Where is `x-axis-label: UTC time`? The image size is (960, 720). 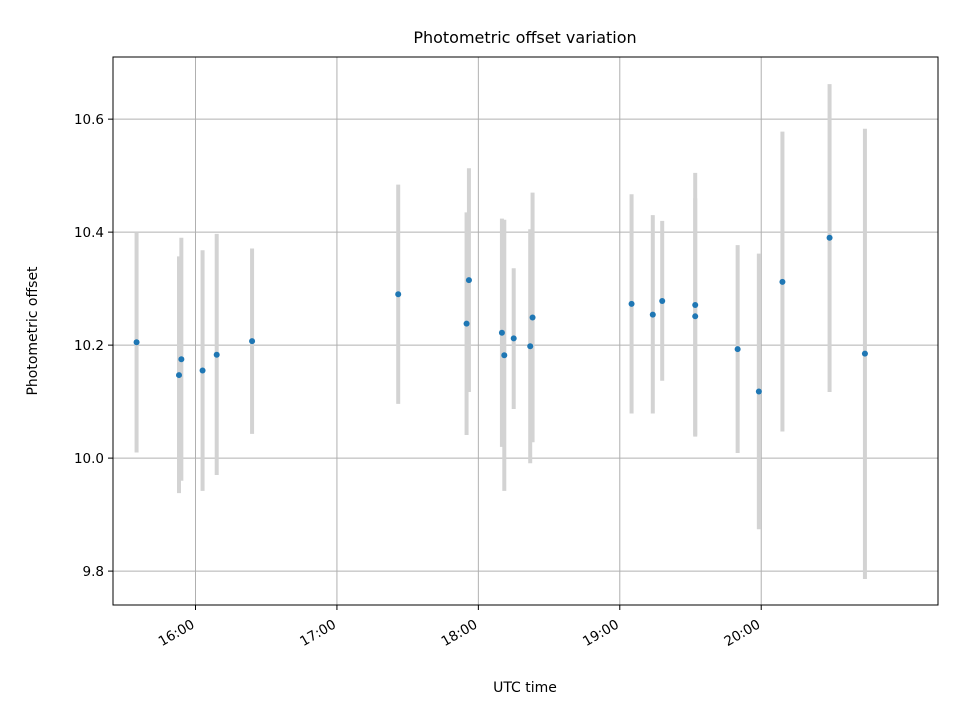
x-axis-label: UTC time is located at coordinates (525, 688).